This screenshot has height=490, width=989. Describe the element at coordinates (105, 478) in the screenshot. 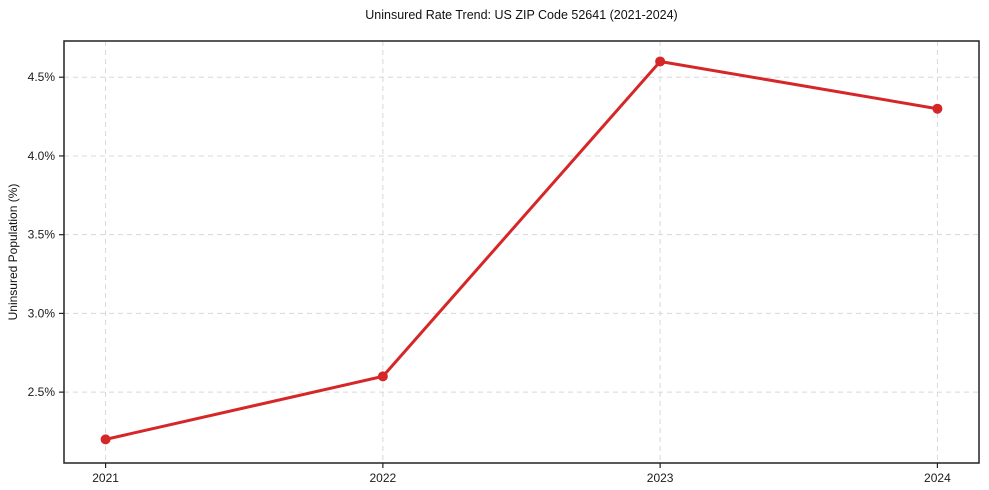

I see `x-tick-label: 2021` at that location.